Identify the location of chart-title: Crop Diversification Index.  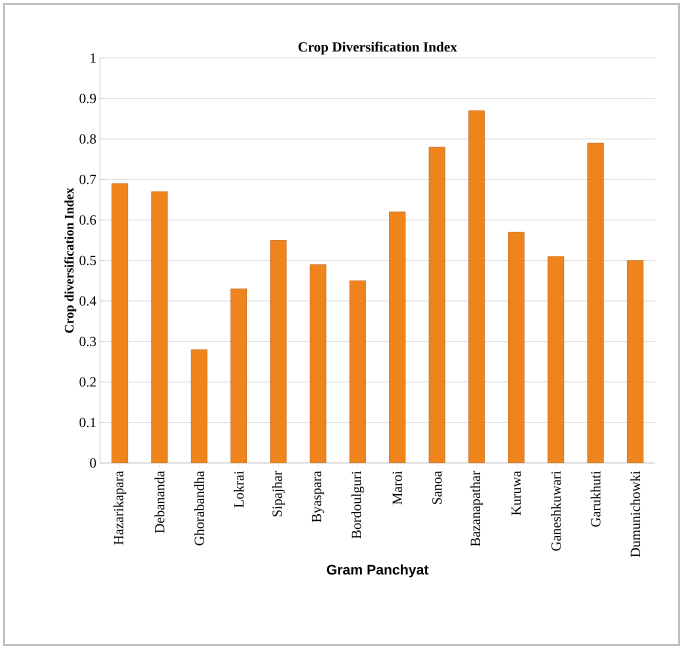
(378, 48).